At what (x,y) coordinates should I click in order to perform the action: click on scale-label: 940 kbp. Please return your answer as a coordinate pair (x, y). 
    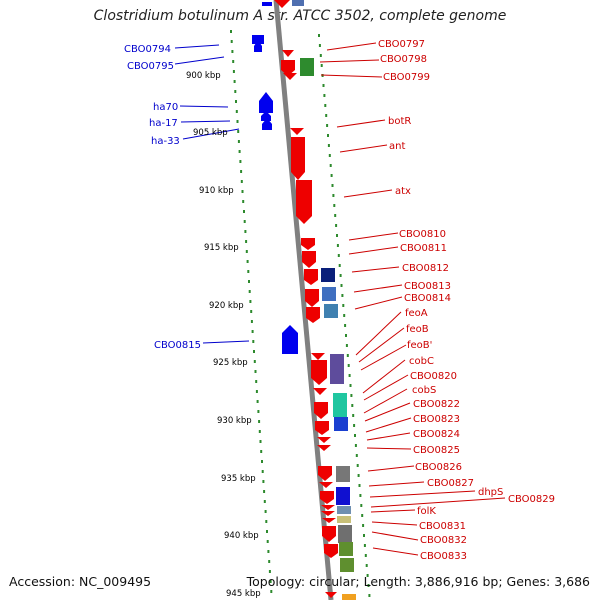
    Looking at the image, I should click on (241, 536).